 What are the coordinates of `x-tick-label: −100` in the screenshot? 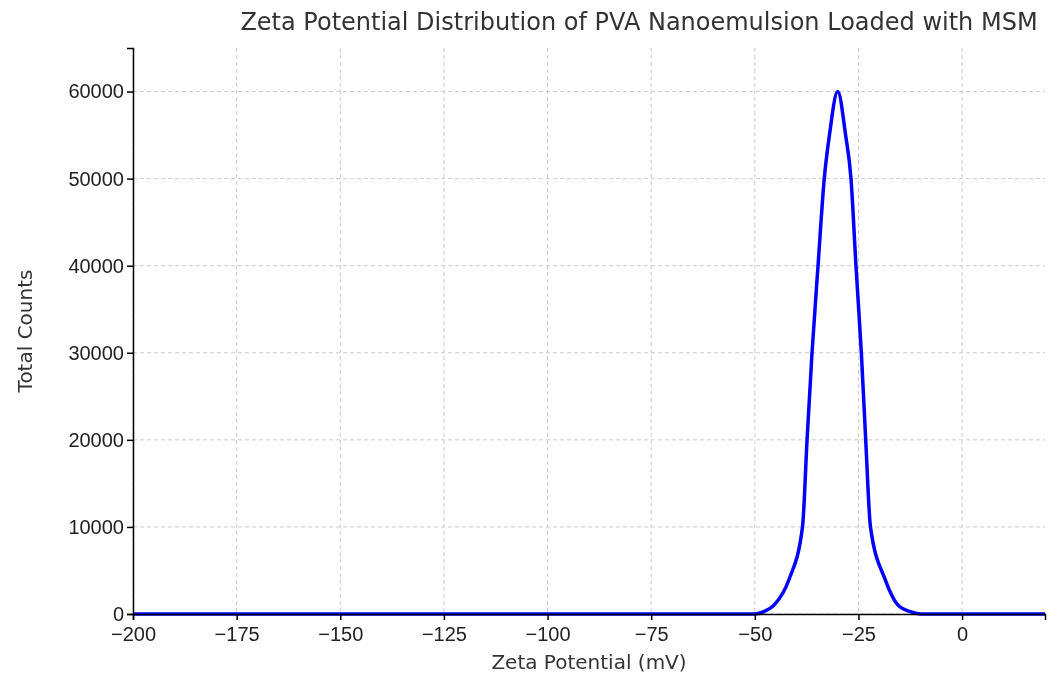 It's located at (548, 634).